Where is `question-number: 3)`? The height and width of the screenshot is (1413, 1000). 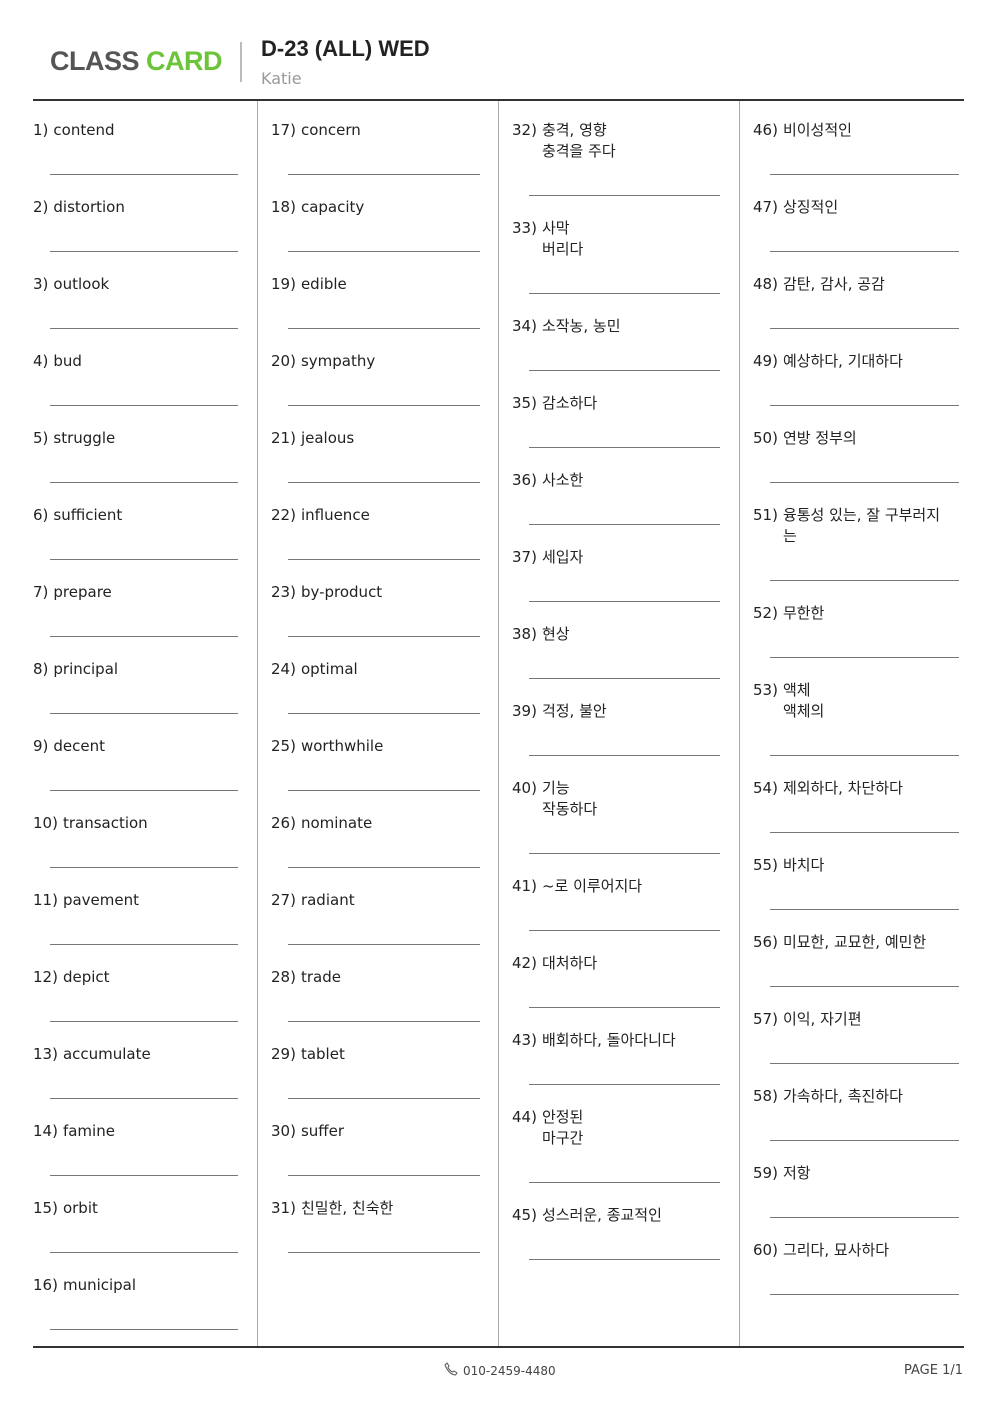 question-number: 3) is located at coordinates (41, 284).